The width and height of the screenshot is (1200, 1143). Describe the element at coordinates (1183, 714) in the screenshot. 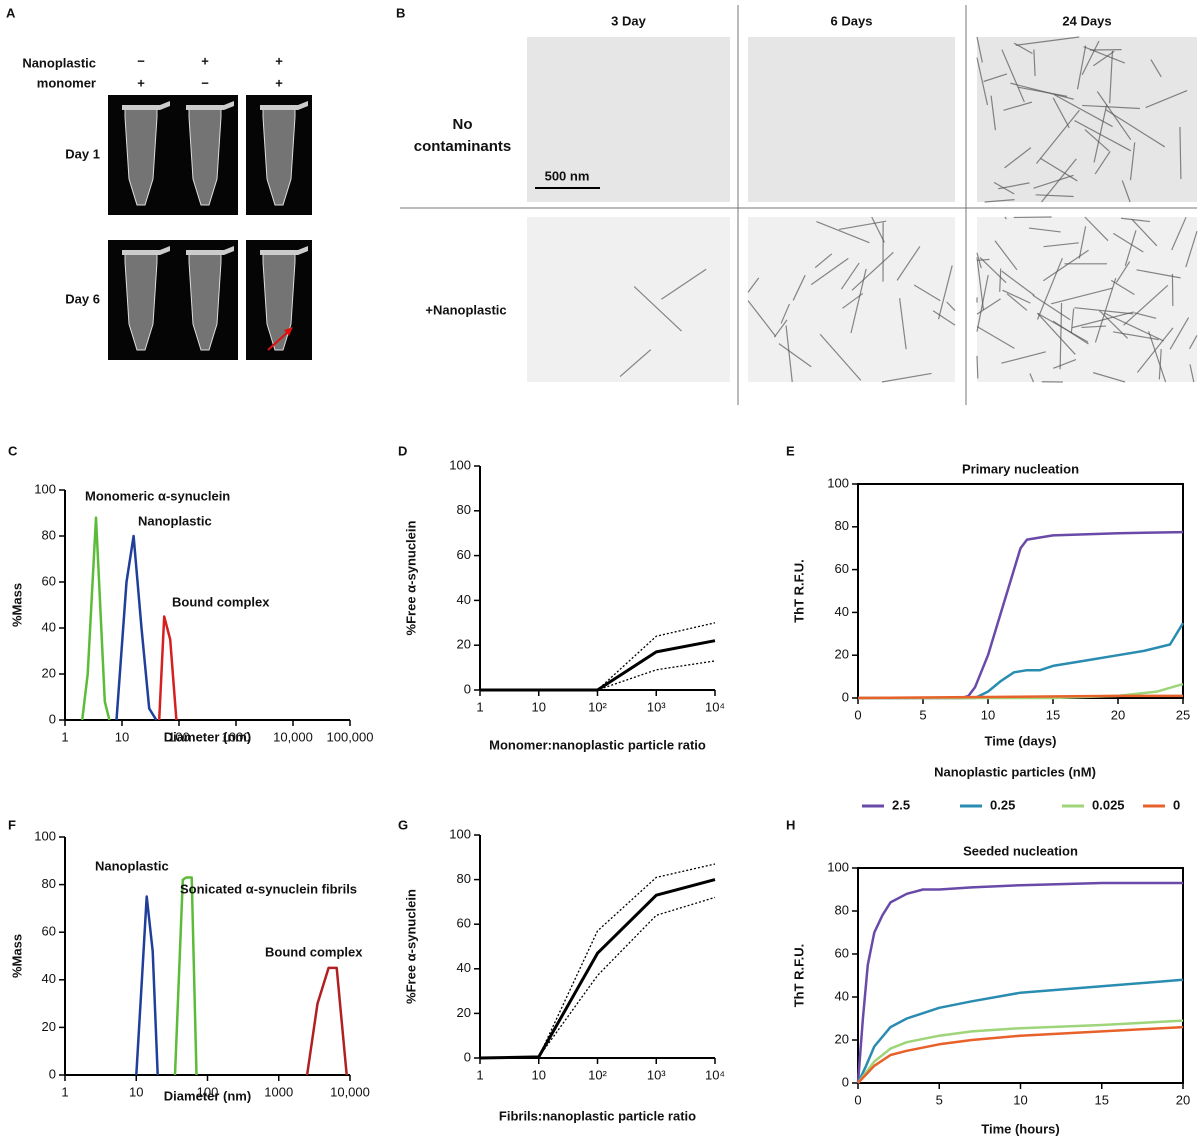

I see `x-tick-label: 25` at that location.